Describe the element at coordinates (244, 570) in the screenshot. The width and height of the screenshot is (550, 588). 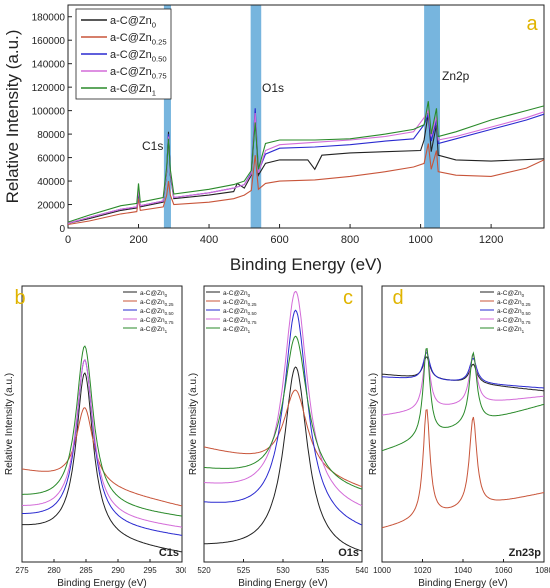
I see `x-tick-label-c-1: 525` at that location.